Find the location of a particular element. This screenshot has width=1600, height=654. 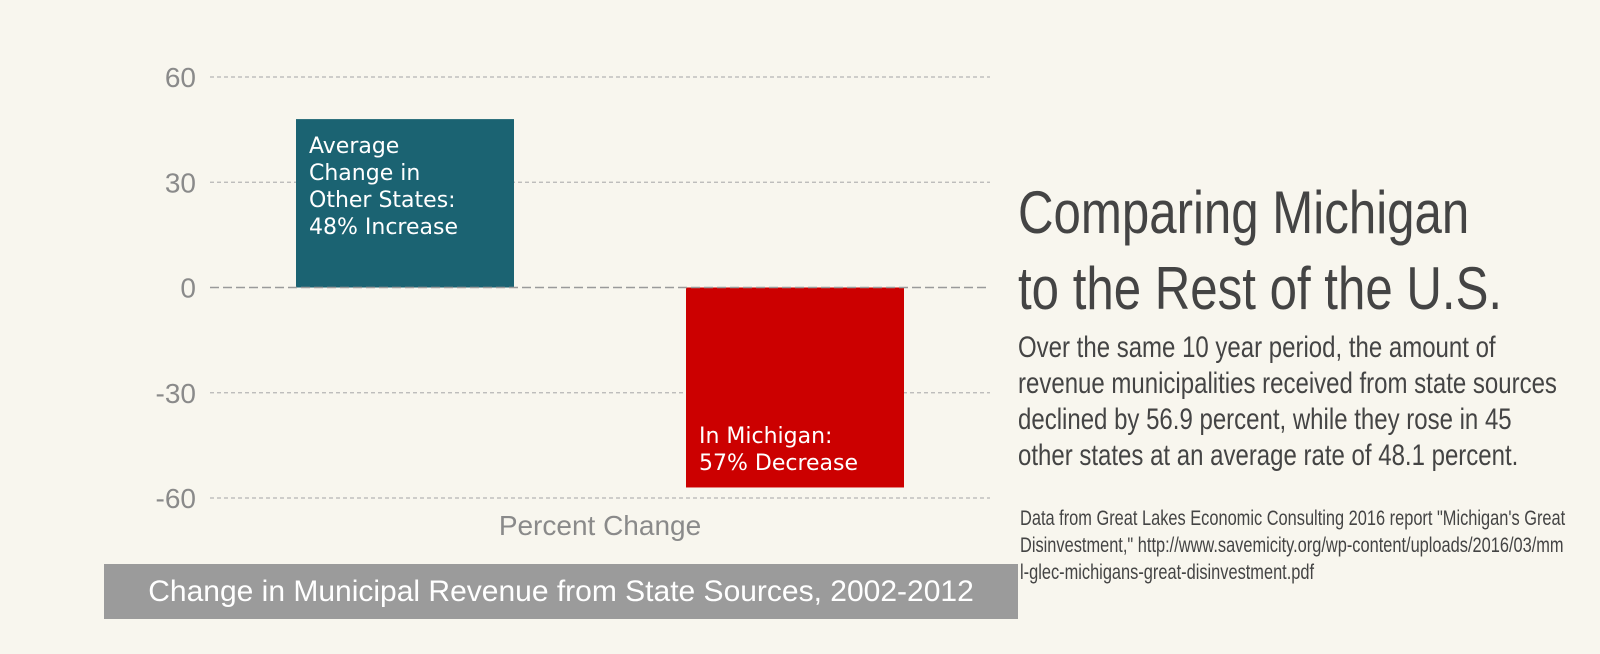

y-tick-labels: 60 30 0 -30 -60 is located at coordinates (176, 288).